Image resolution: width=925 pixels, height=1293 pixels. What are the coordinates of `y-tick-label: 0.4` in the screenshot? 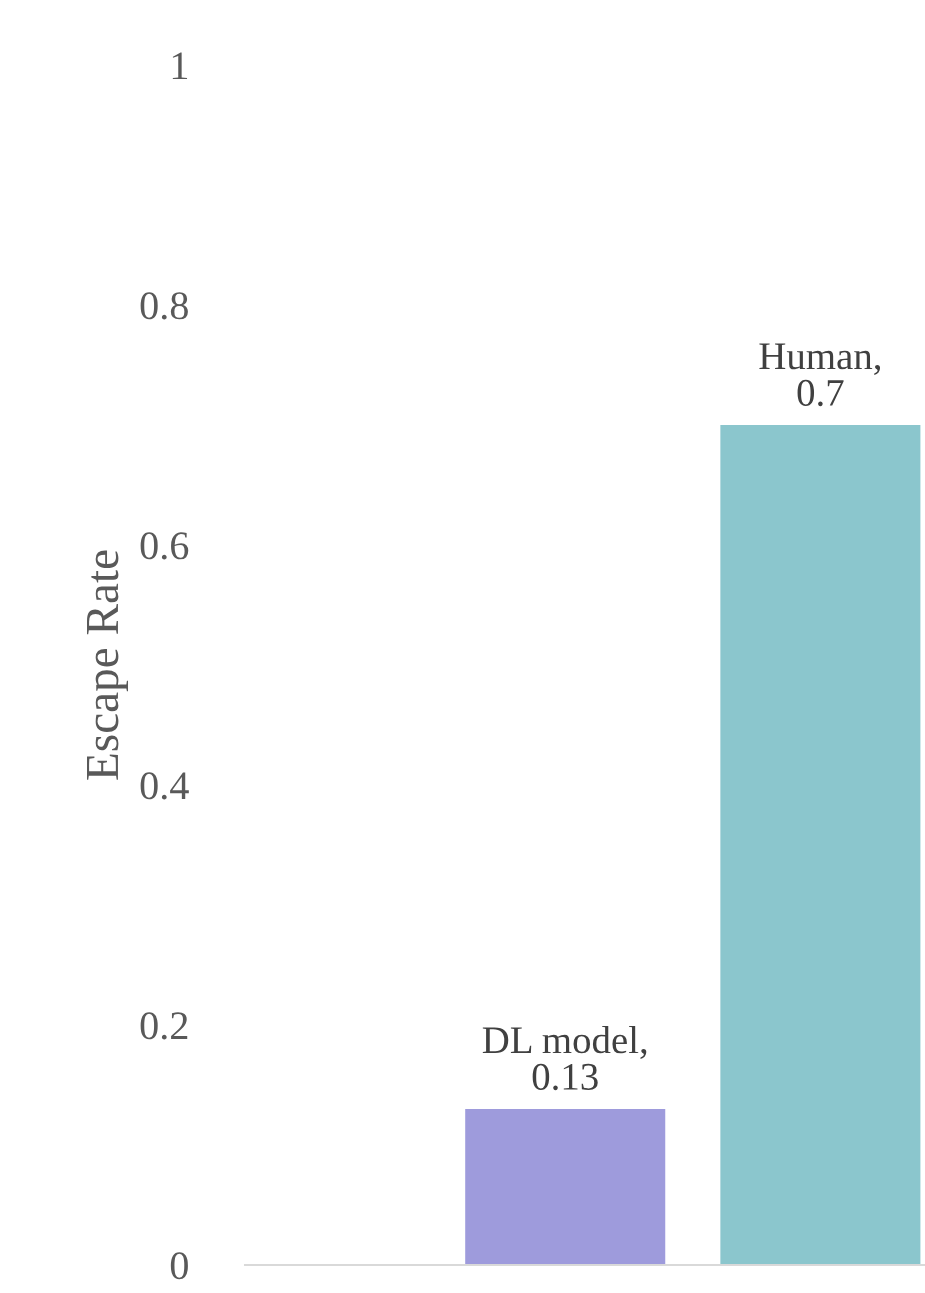 It's located at (164, 786).